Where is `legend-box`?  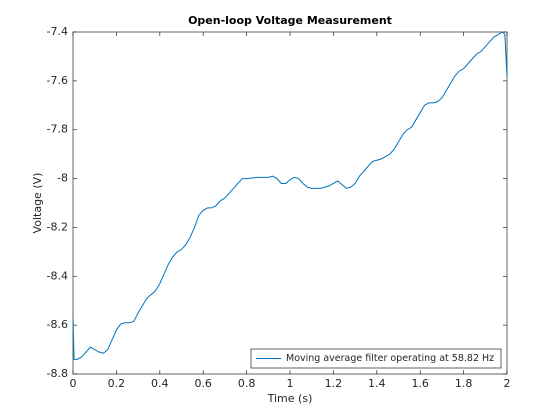 legend-box is located at coordinates (376, 358).